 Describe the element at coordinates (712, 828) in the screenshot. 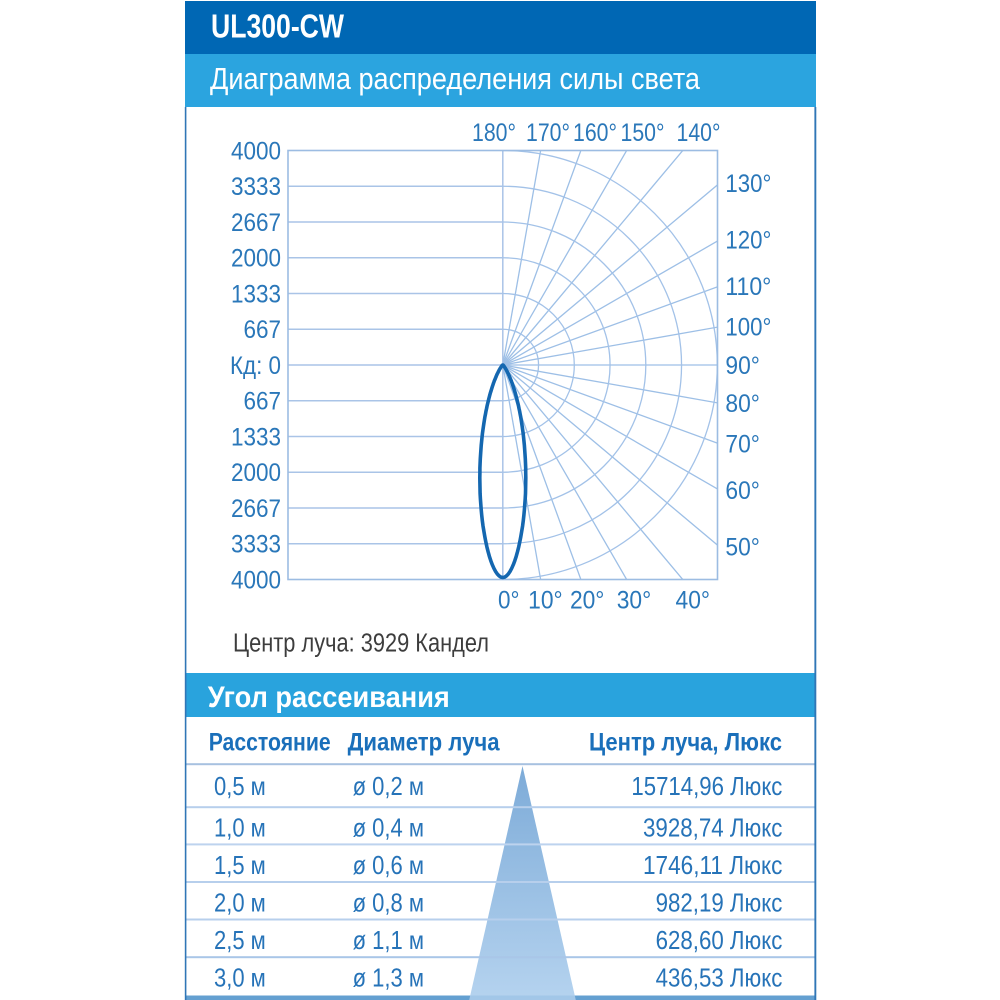

I see `svg-text: 3928,74 Люкс` at that location.